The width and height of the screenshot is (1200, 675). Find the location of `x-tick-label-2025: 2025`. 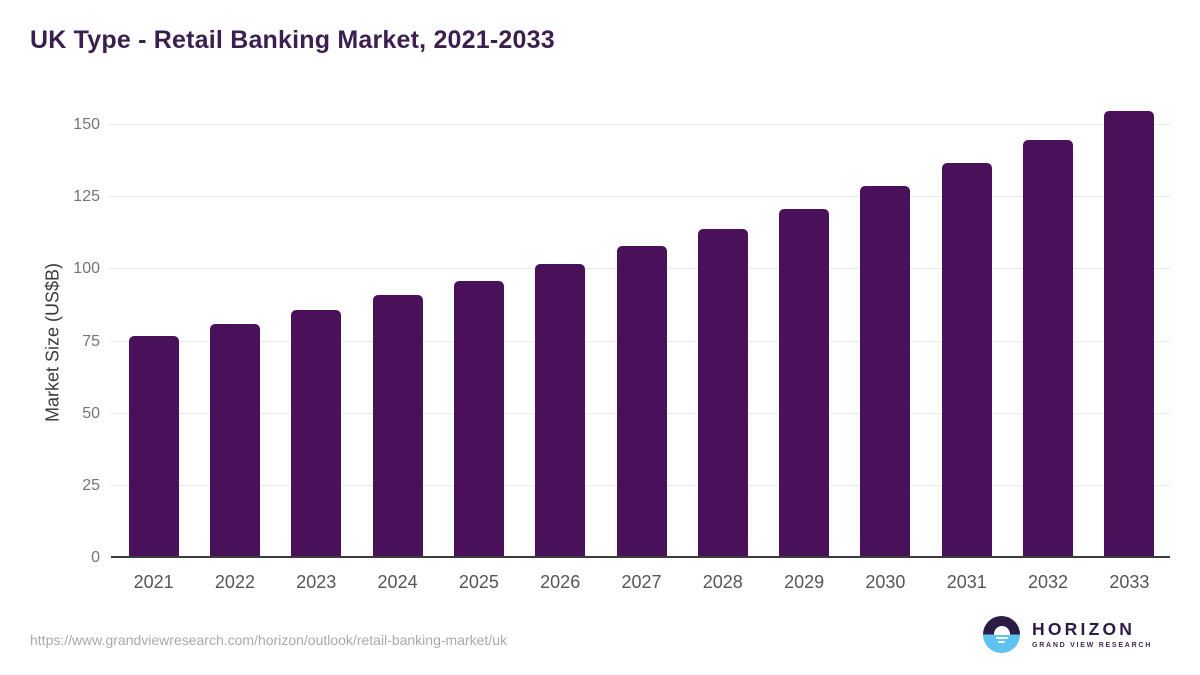

x-tick-label-2025: 2025 is located at coordinates (478, 582).